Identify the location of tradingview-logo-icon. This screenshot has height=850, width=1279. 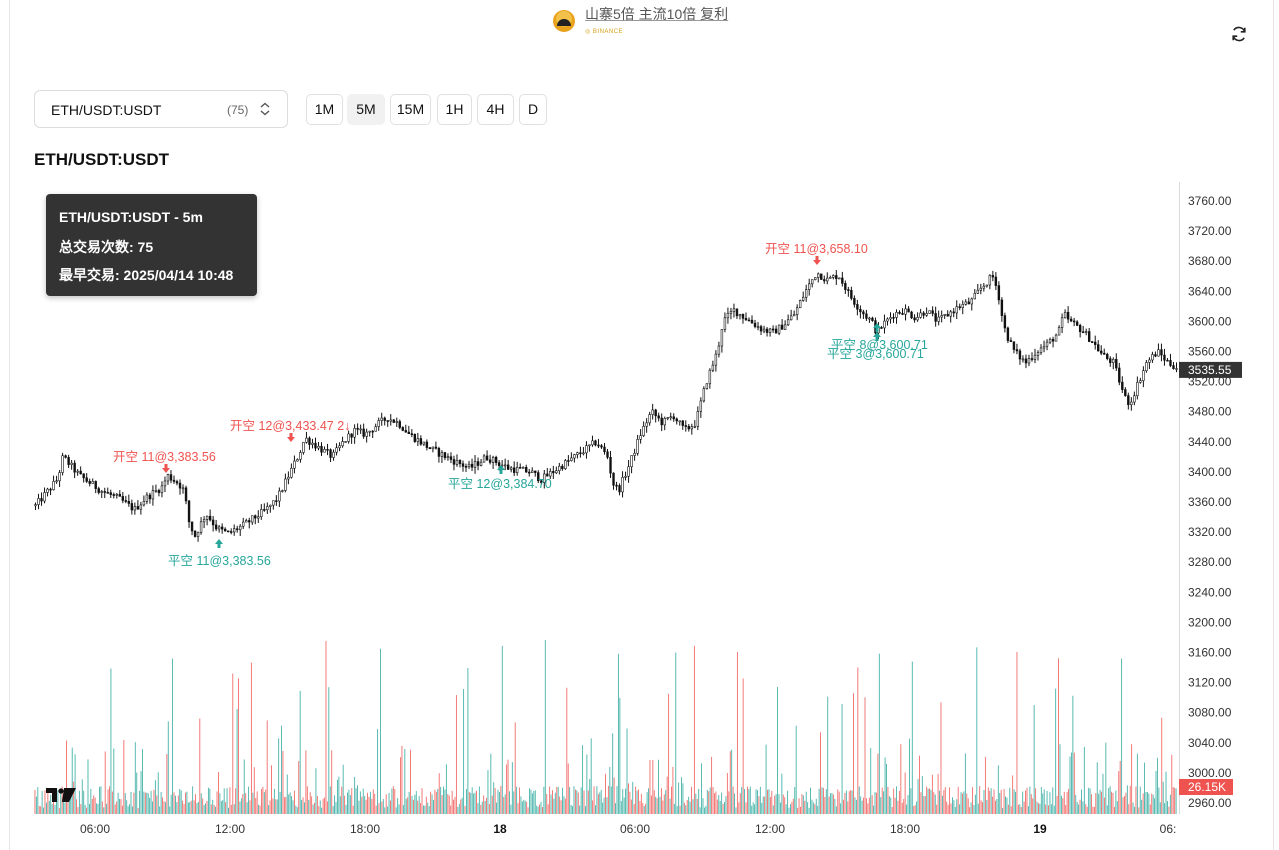
(61, 795).